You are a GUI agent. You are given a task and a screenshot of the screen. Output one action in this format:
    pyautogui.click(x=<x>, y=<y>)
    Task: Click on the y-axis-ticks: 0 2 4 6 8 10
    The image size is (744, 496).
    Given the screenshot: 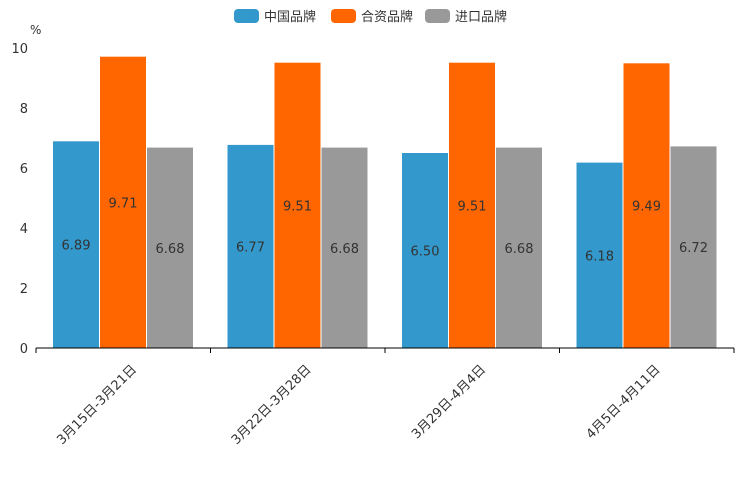 What is the action you would take?
    pyautogui.click(x=19, y=199)
    